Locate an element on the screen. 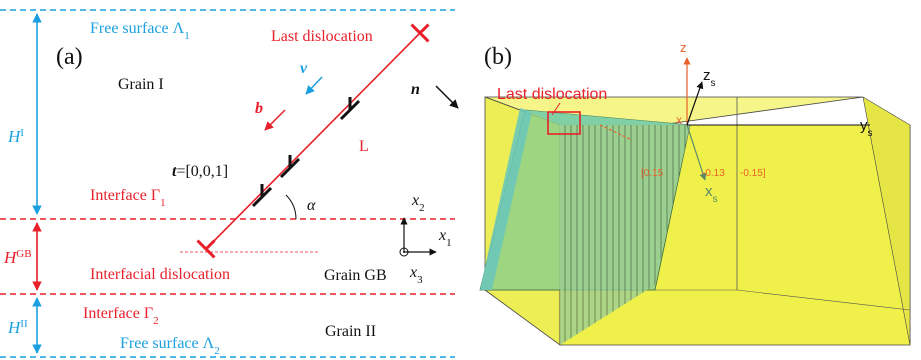  coord-value-c: -0.15] is located at coordinates (753, 173).